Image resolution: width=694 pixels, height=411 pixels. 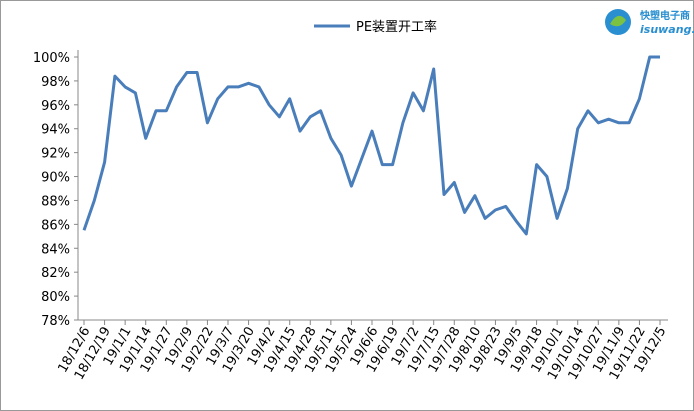 I want to click on logo: 快塑电子商 isuwang.co, so click(x=649, y=22).